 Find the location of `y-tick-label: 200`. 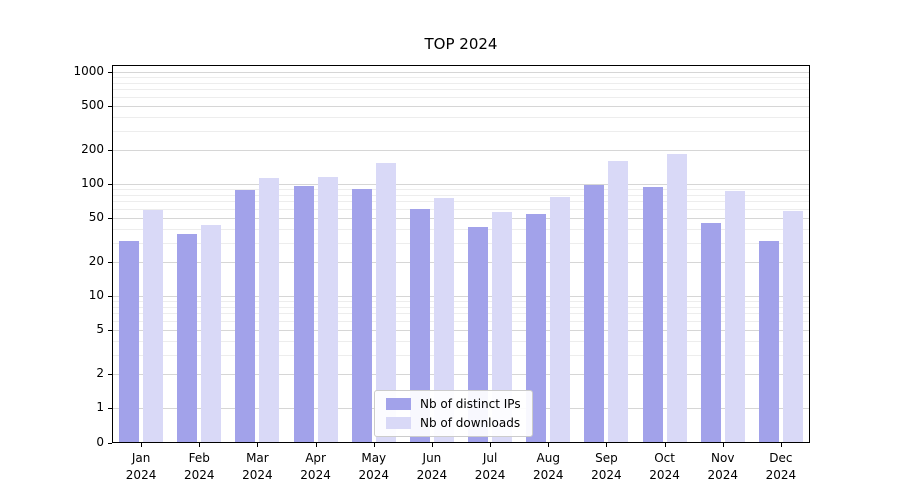

y-tick-label: 200 is located at coordinates (92, 149).